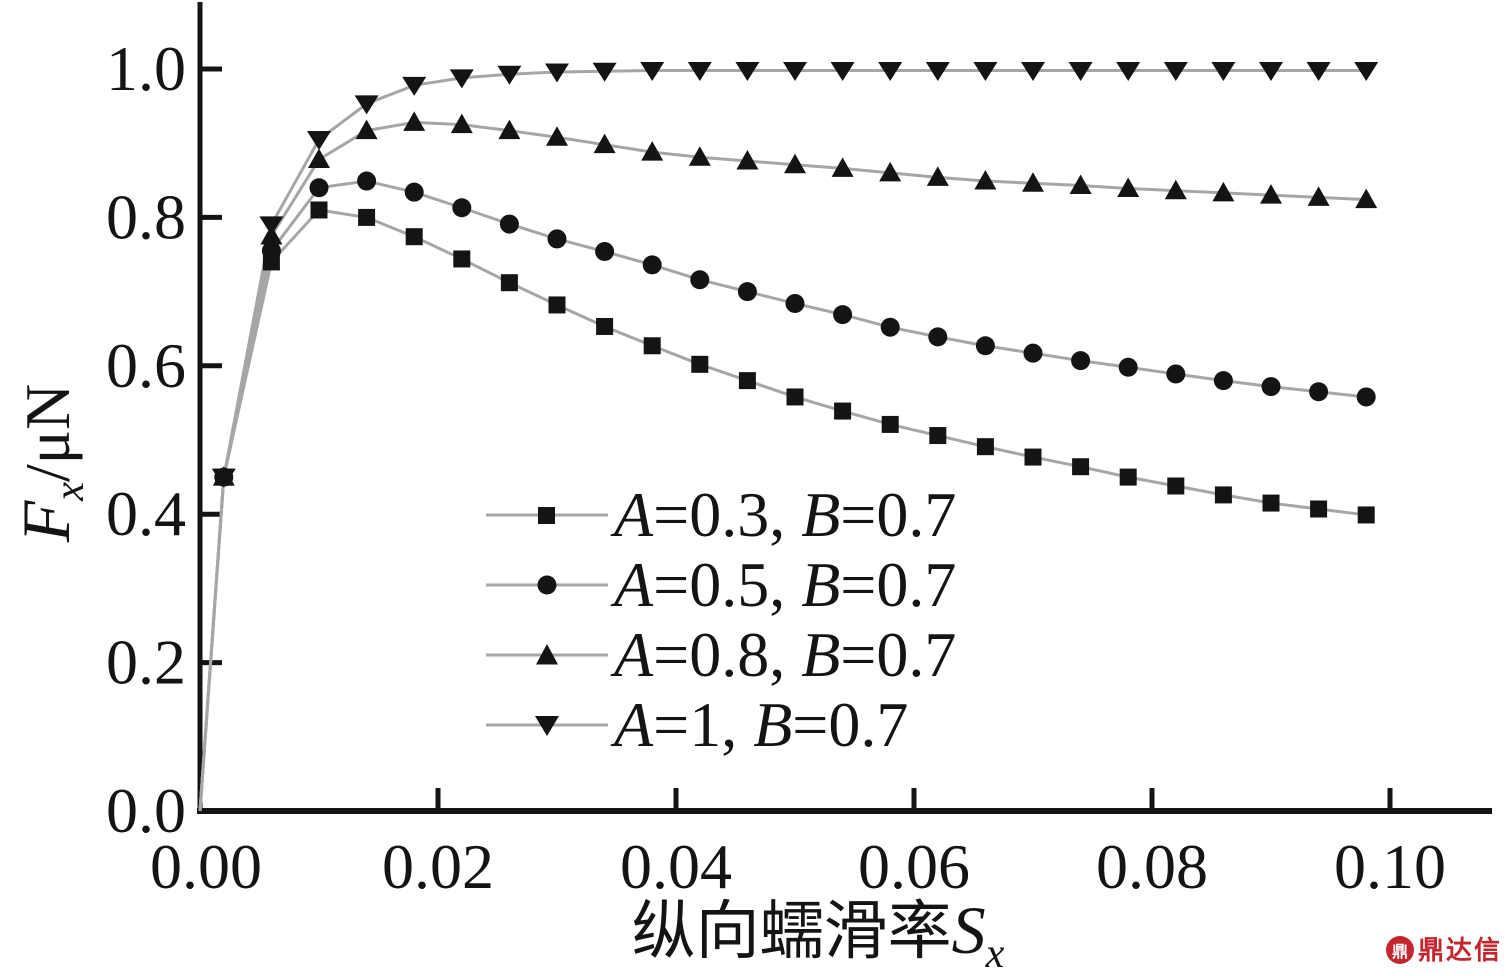 The image size is (1506, 976). I want to click on legend-item-a03: A=0.3, B=0.7, so click(721, 515).